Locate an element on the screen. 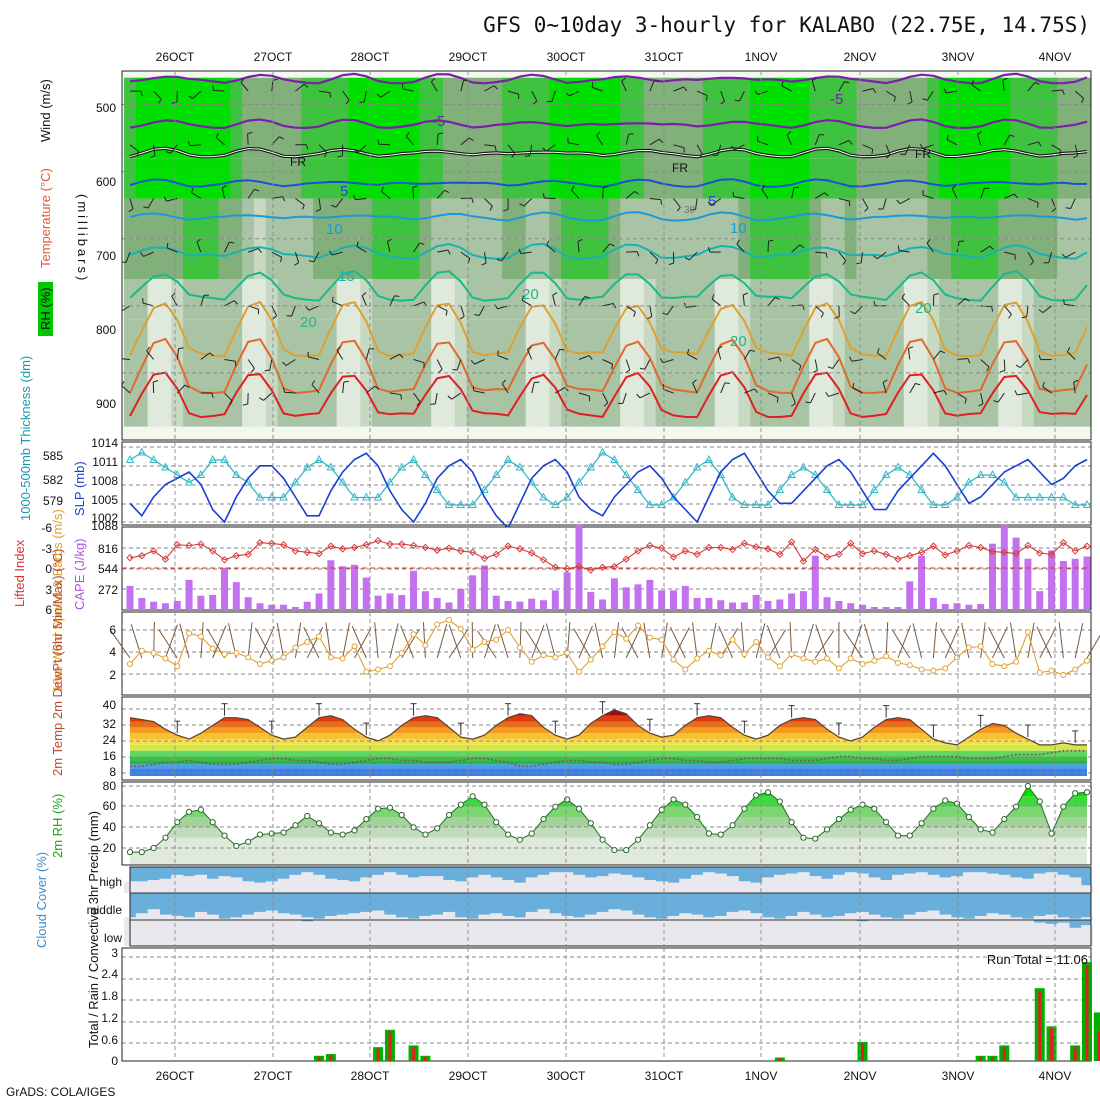 The height and width of the screenshot is (1100, 1100). contour-label: FR is located at coordinates (923, 154).